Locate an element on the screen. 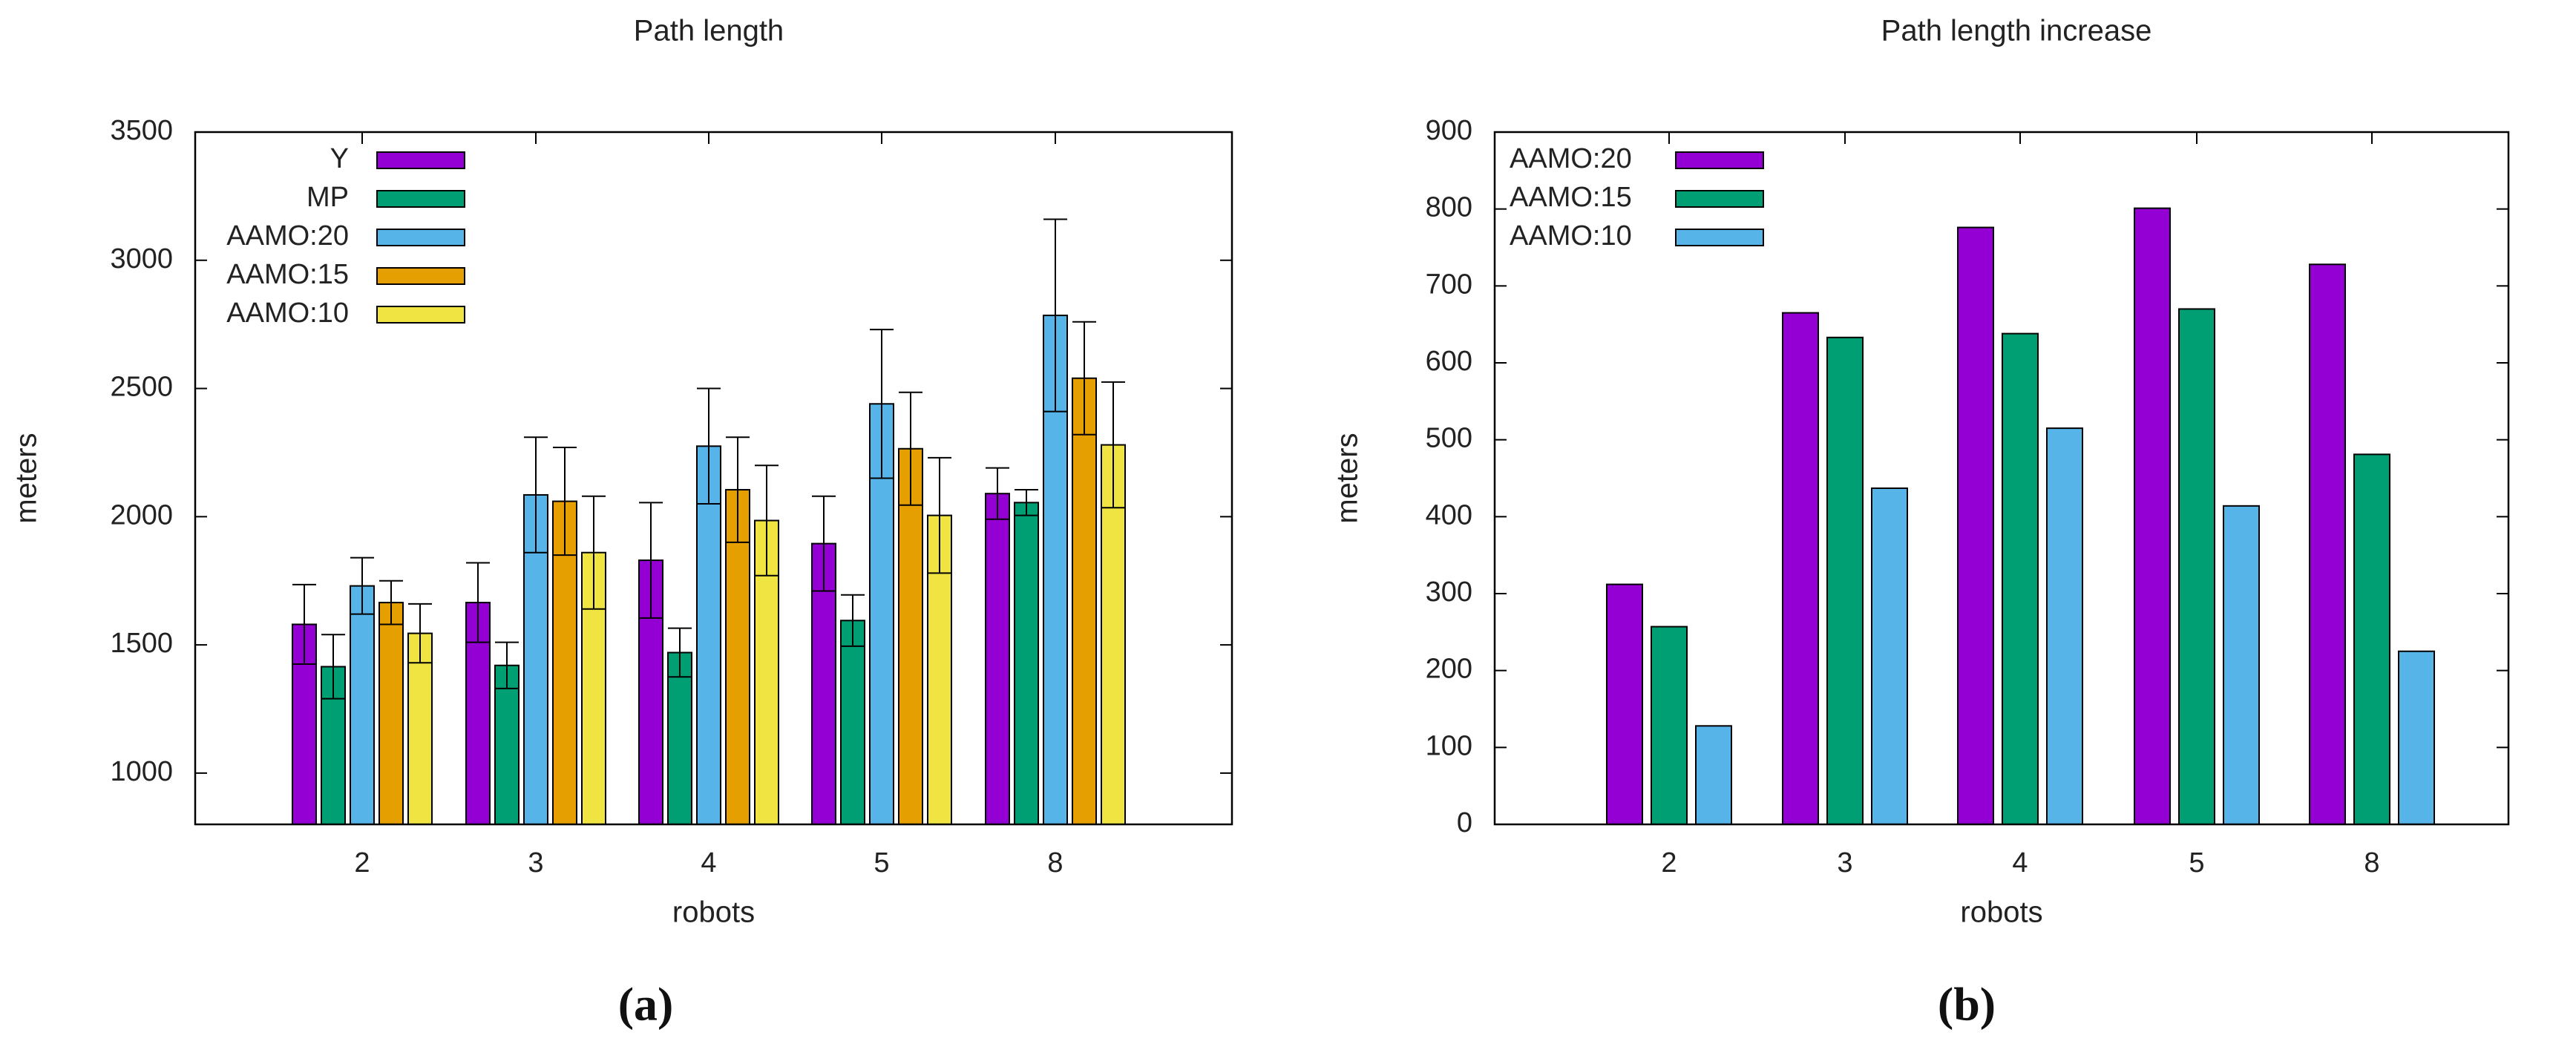 The image size is (2576, 1044). chart1-ytick-label: 1000 is located at coordinates (141, 771).